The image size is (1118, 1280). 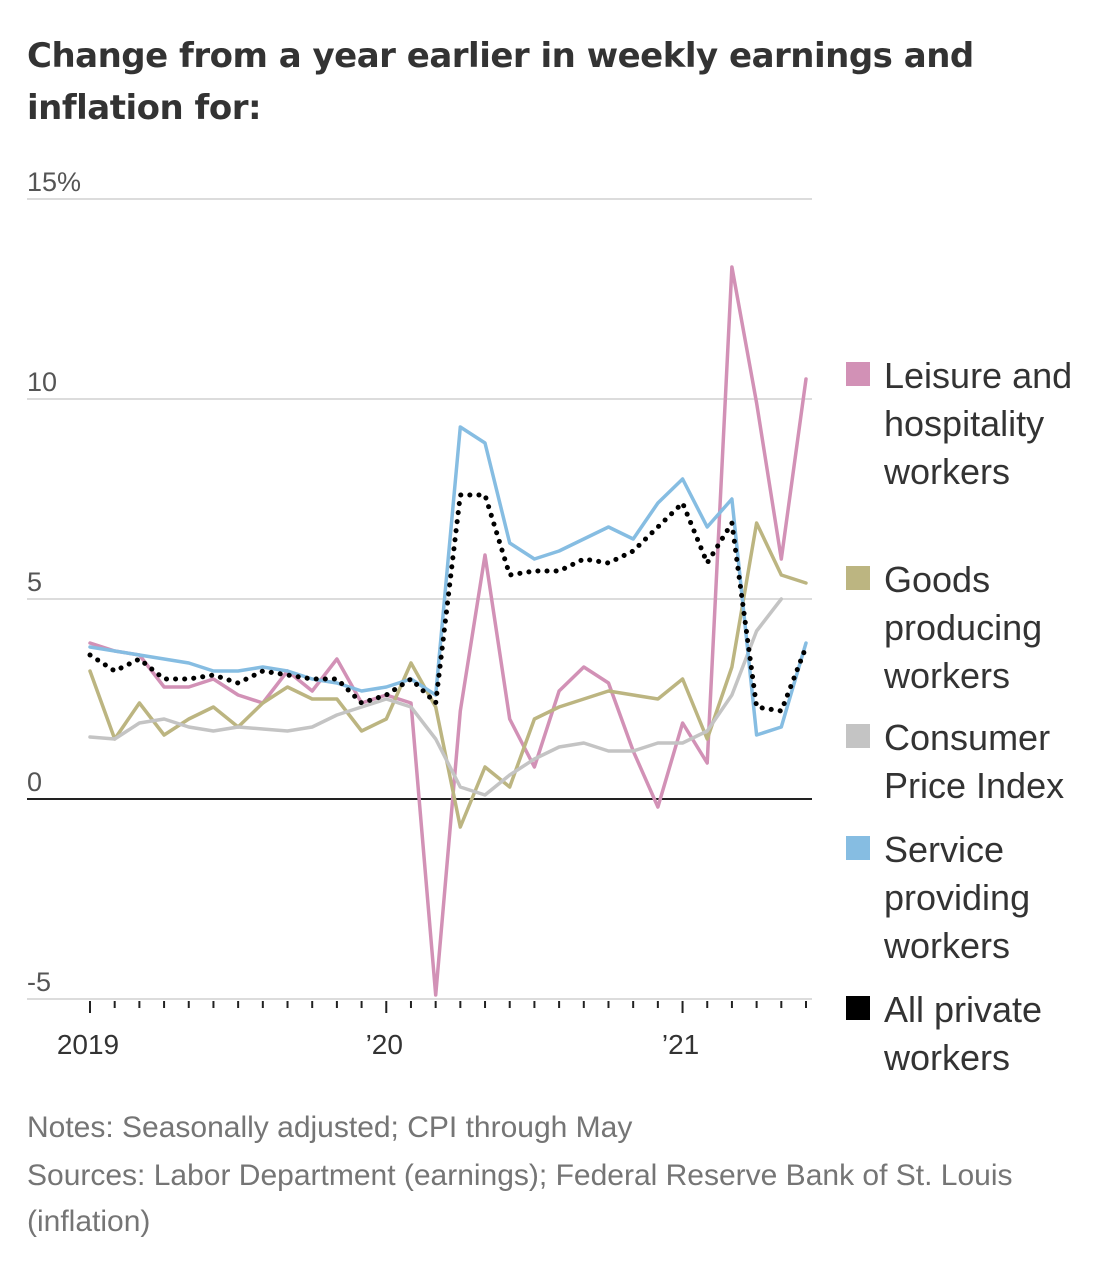 I want to click on y-tick-label: 10, so click(x=42, y=382).